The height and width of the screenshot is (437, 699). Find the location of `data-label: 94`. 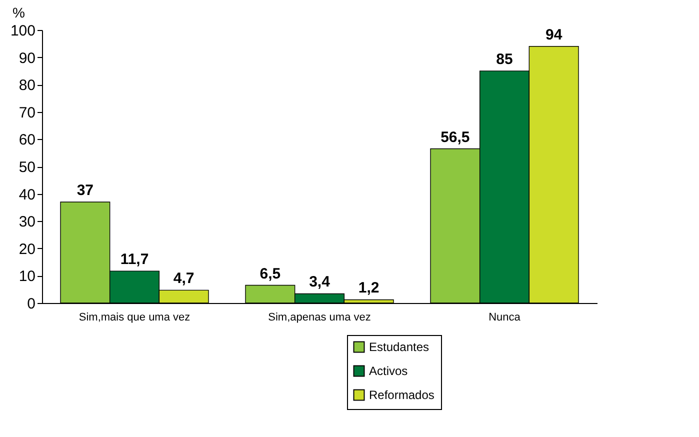

data-label: 94 is located at coordinates (554, 35).